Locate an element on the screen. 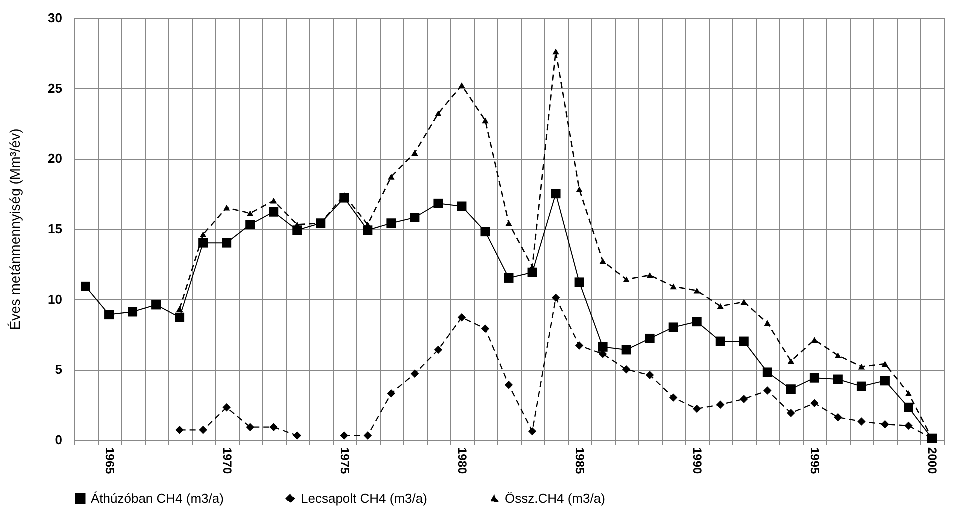 Image resolution: width=980 pixels, height=517 pixels. legend-label: Lecsapolt CH4 (m3/a) is located at coordinates (364, 498).